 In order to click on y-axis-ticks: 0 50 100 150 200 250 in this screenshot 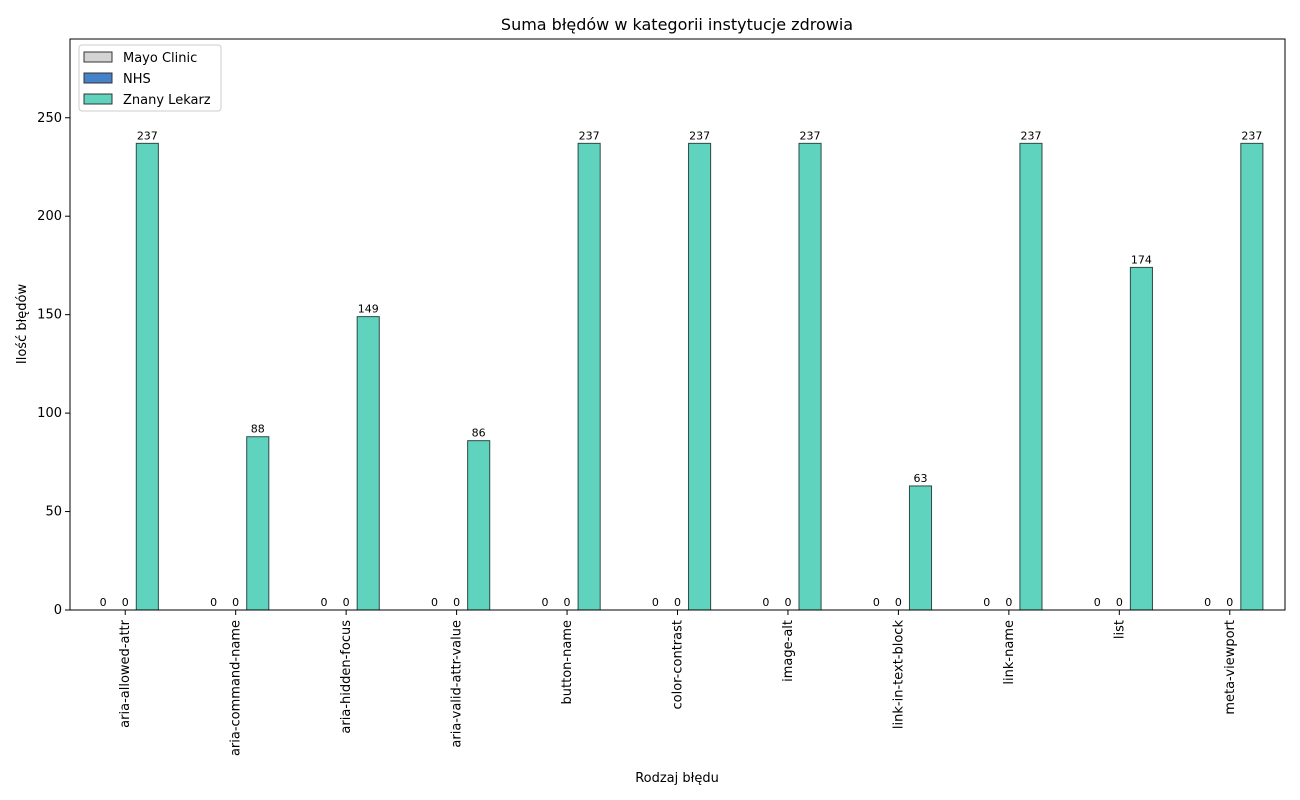, I will do `click(53, 364)`.